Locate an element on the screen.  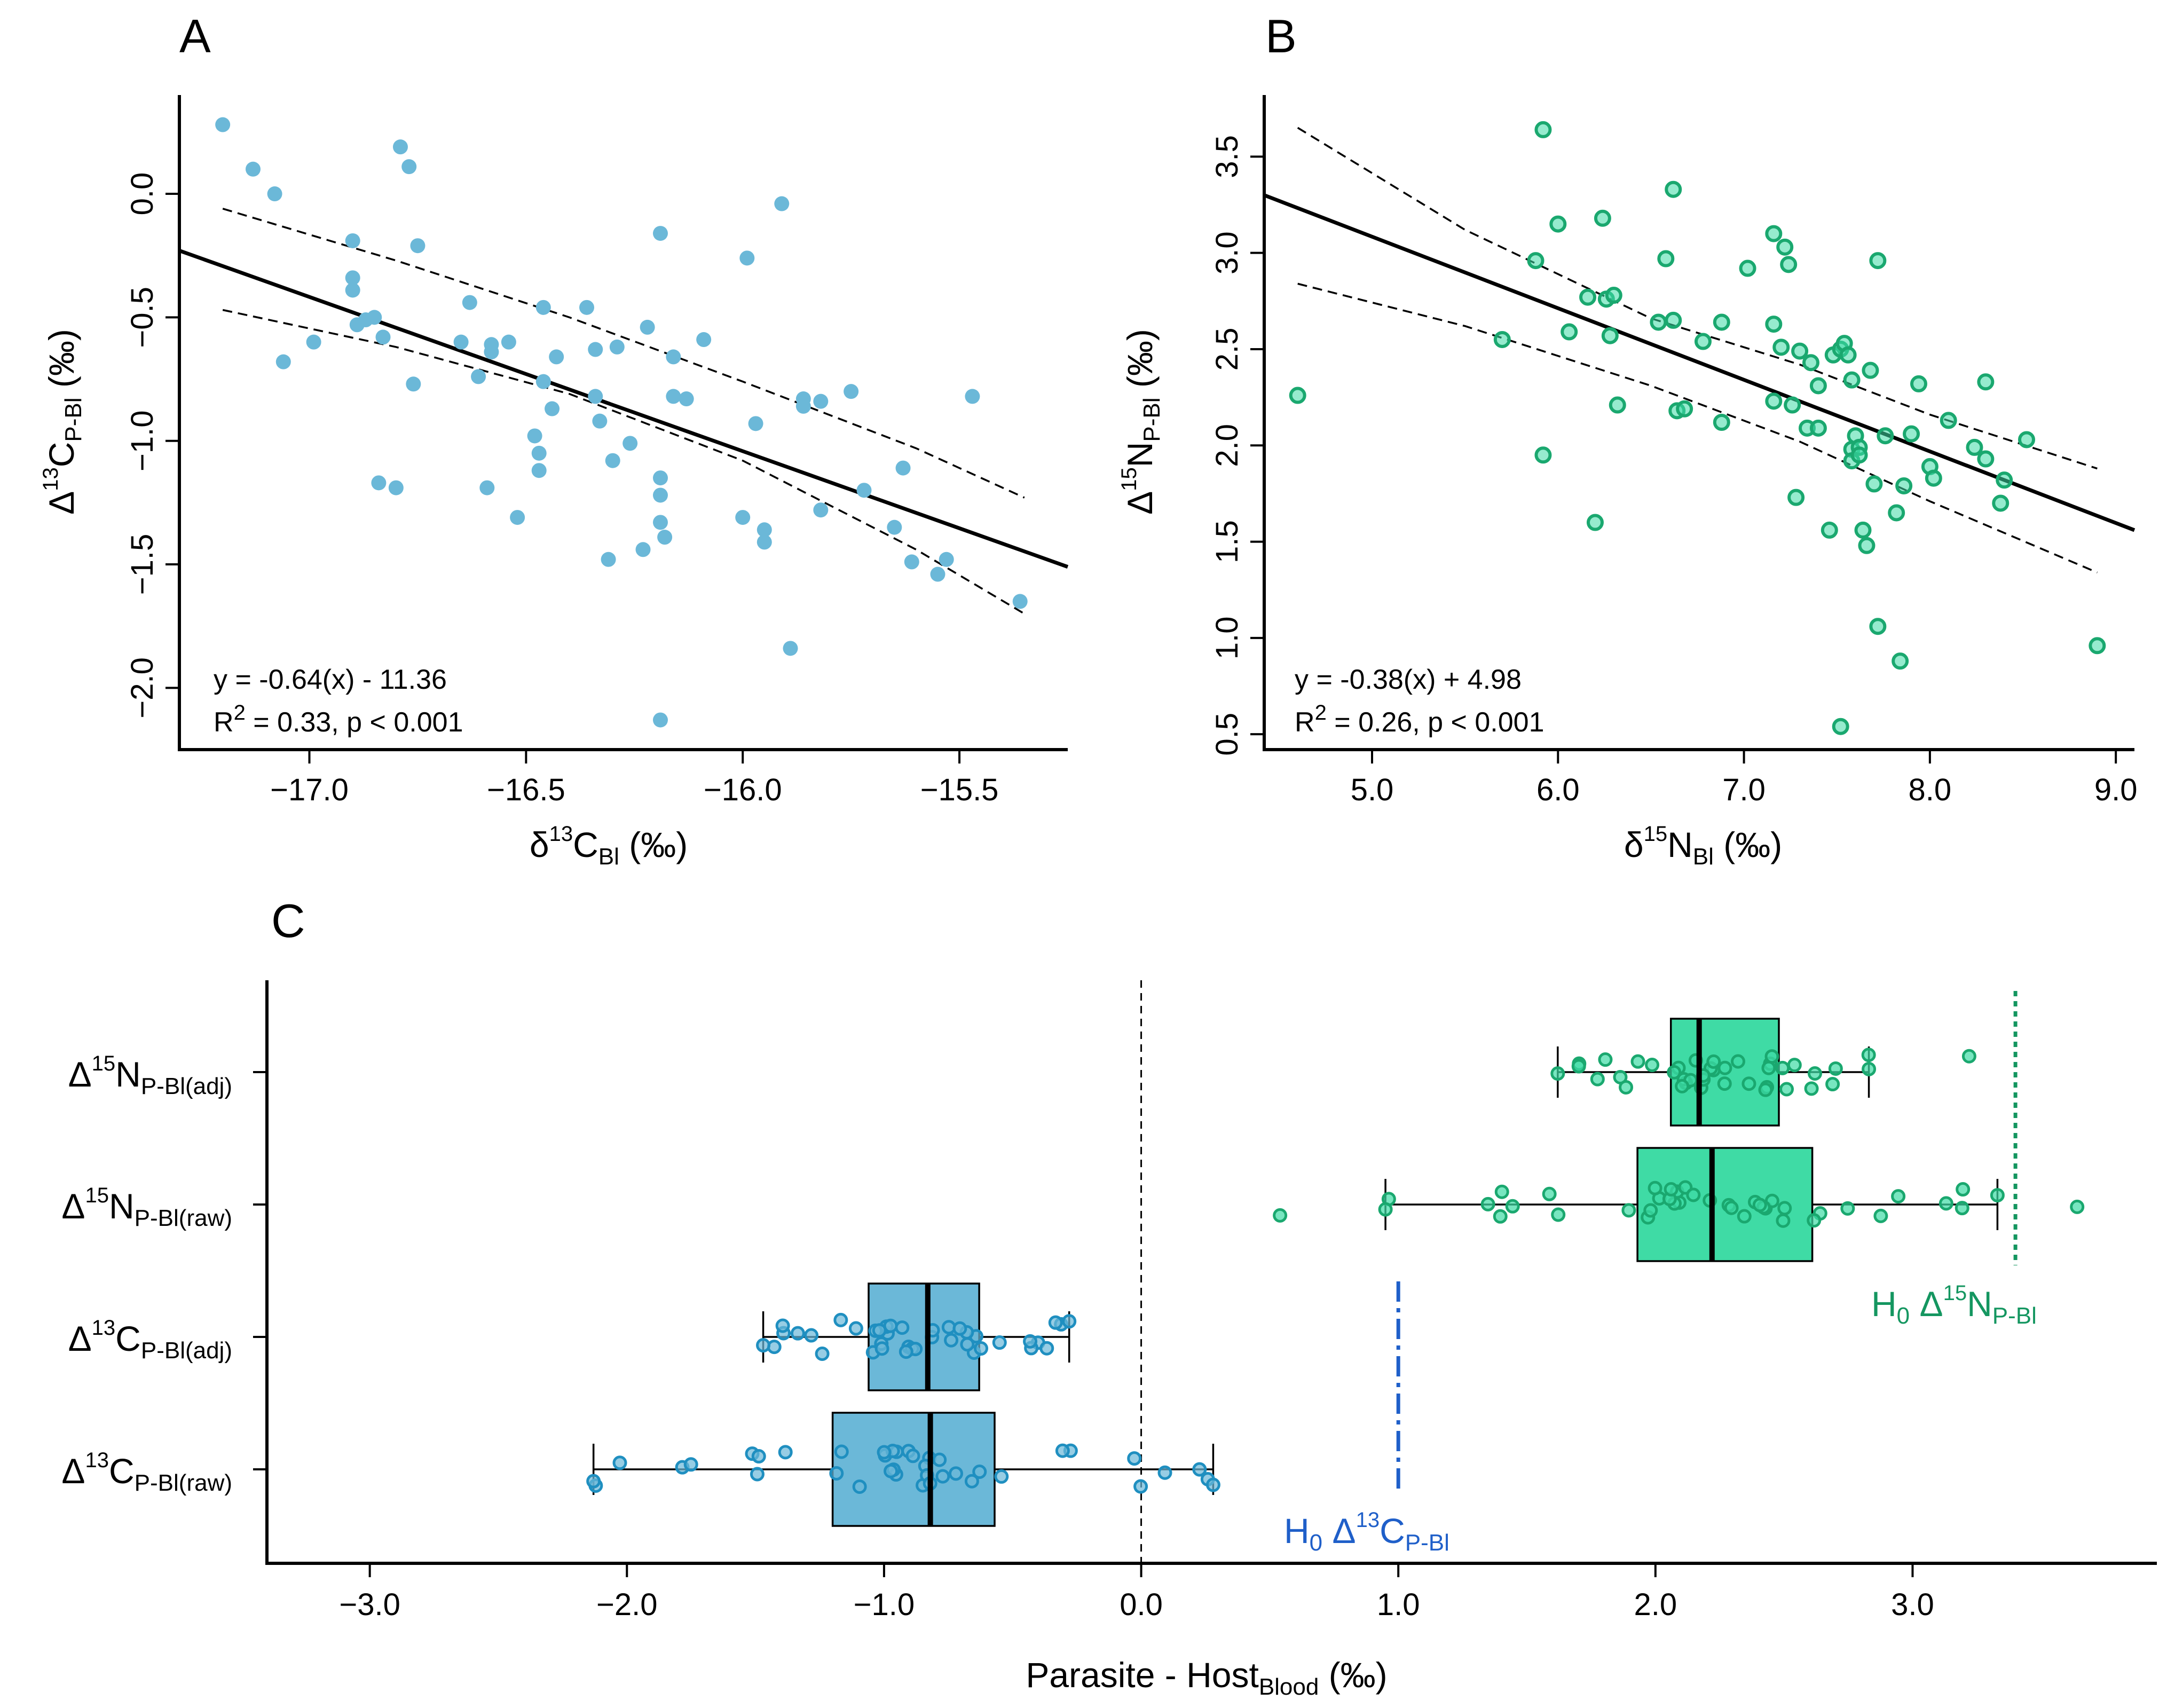
cat-delta: Δ is located at coordinates (80, 1074).